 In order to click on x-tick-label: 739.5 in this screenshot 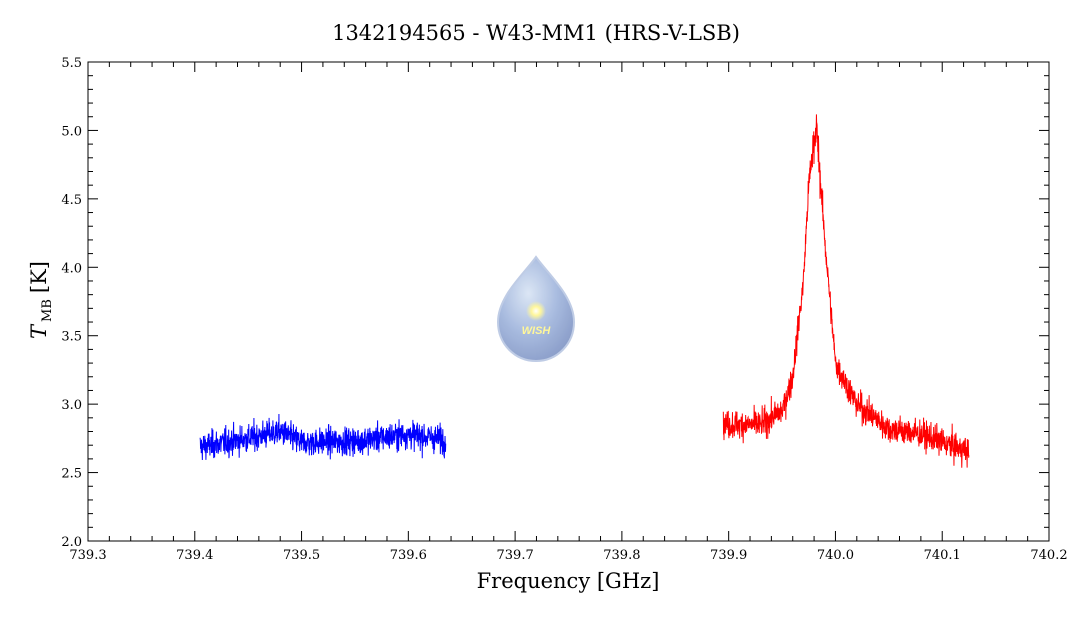, I will do `click(301, 555)`.